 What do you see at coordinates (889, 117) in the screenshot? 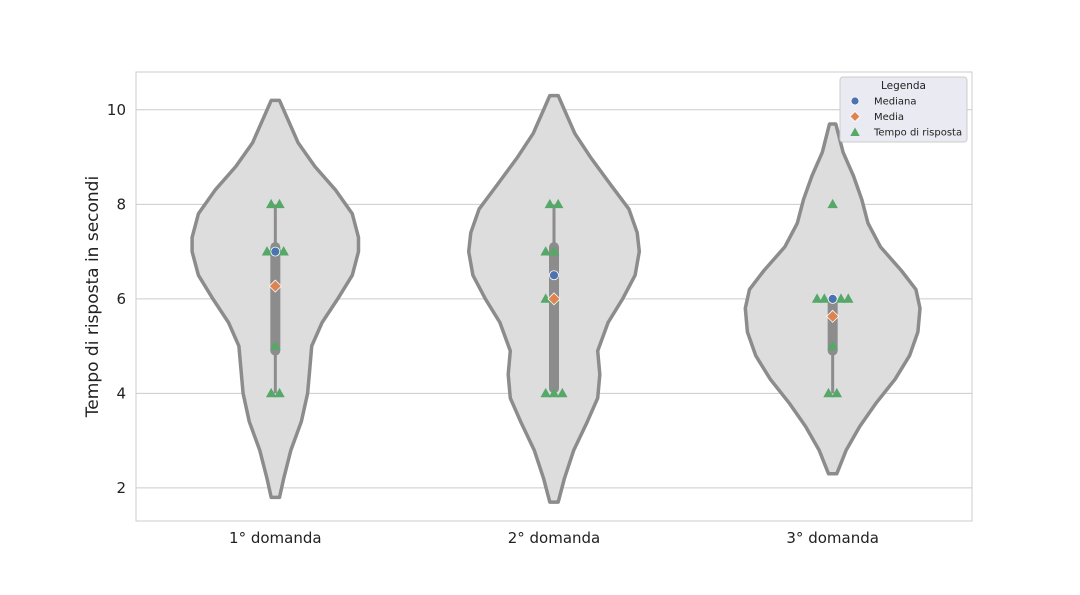
I see `legend-entry-label: Media` at bounding box center [889, 117].